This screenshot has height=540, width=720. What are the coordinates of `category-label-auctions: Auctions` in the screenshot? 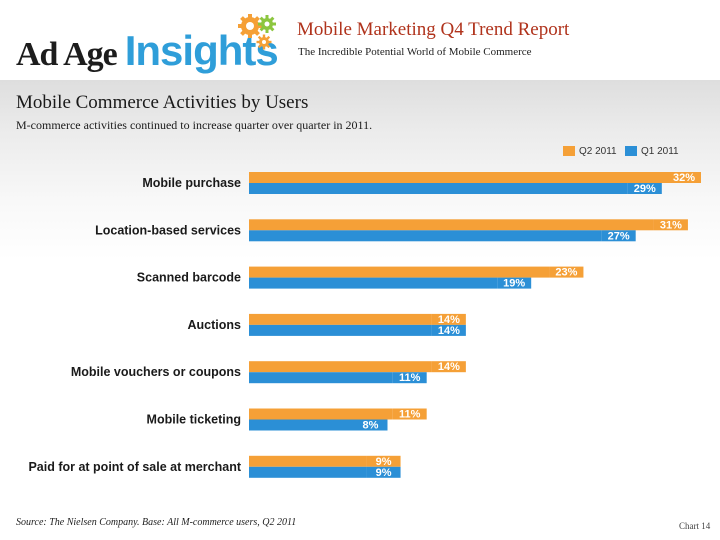 It's located at (215, 325).